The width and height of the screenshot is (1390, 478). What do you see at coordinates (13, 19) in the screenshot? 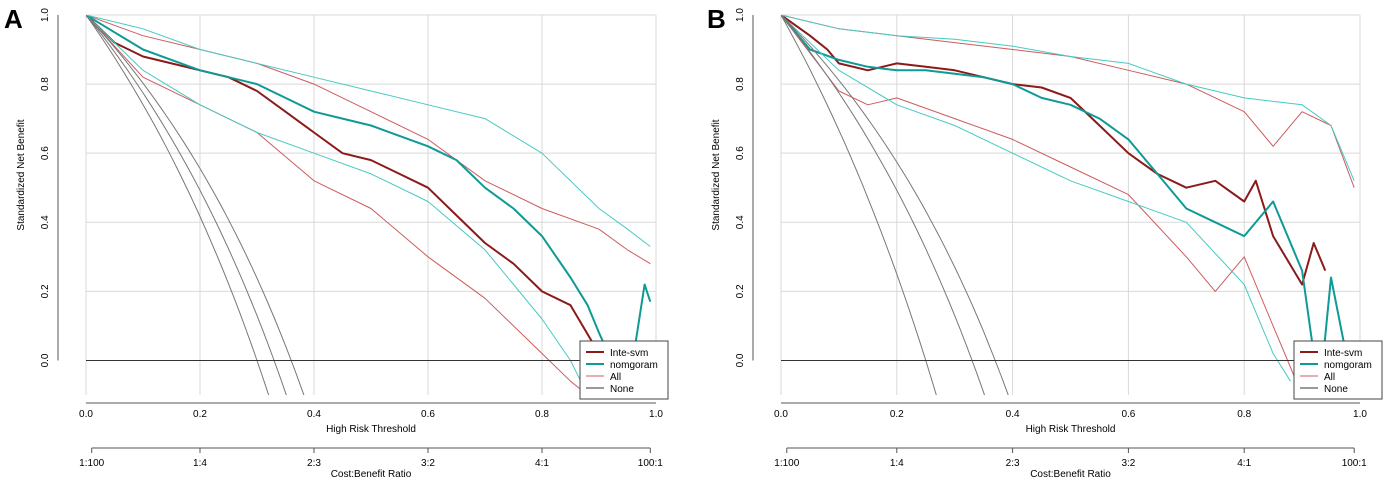
I see `panel-label: A` at bounding box center [13, 19].